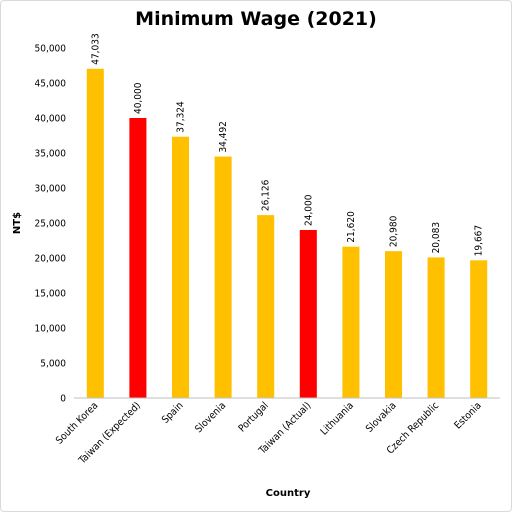 The height and width of the screenshot is (512, 512). What do you see at coordinates (63, 399) in the screenshot?
I see `y-tick-label: 0` at bounding box center [63, 399].